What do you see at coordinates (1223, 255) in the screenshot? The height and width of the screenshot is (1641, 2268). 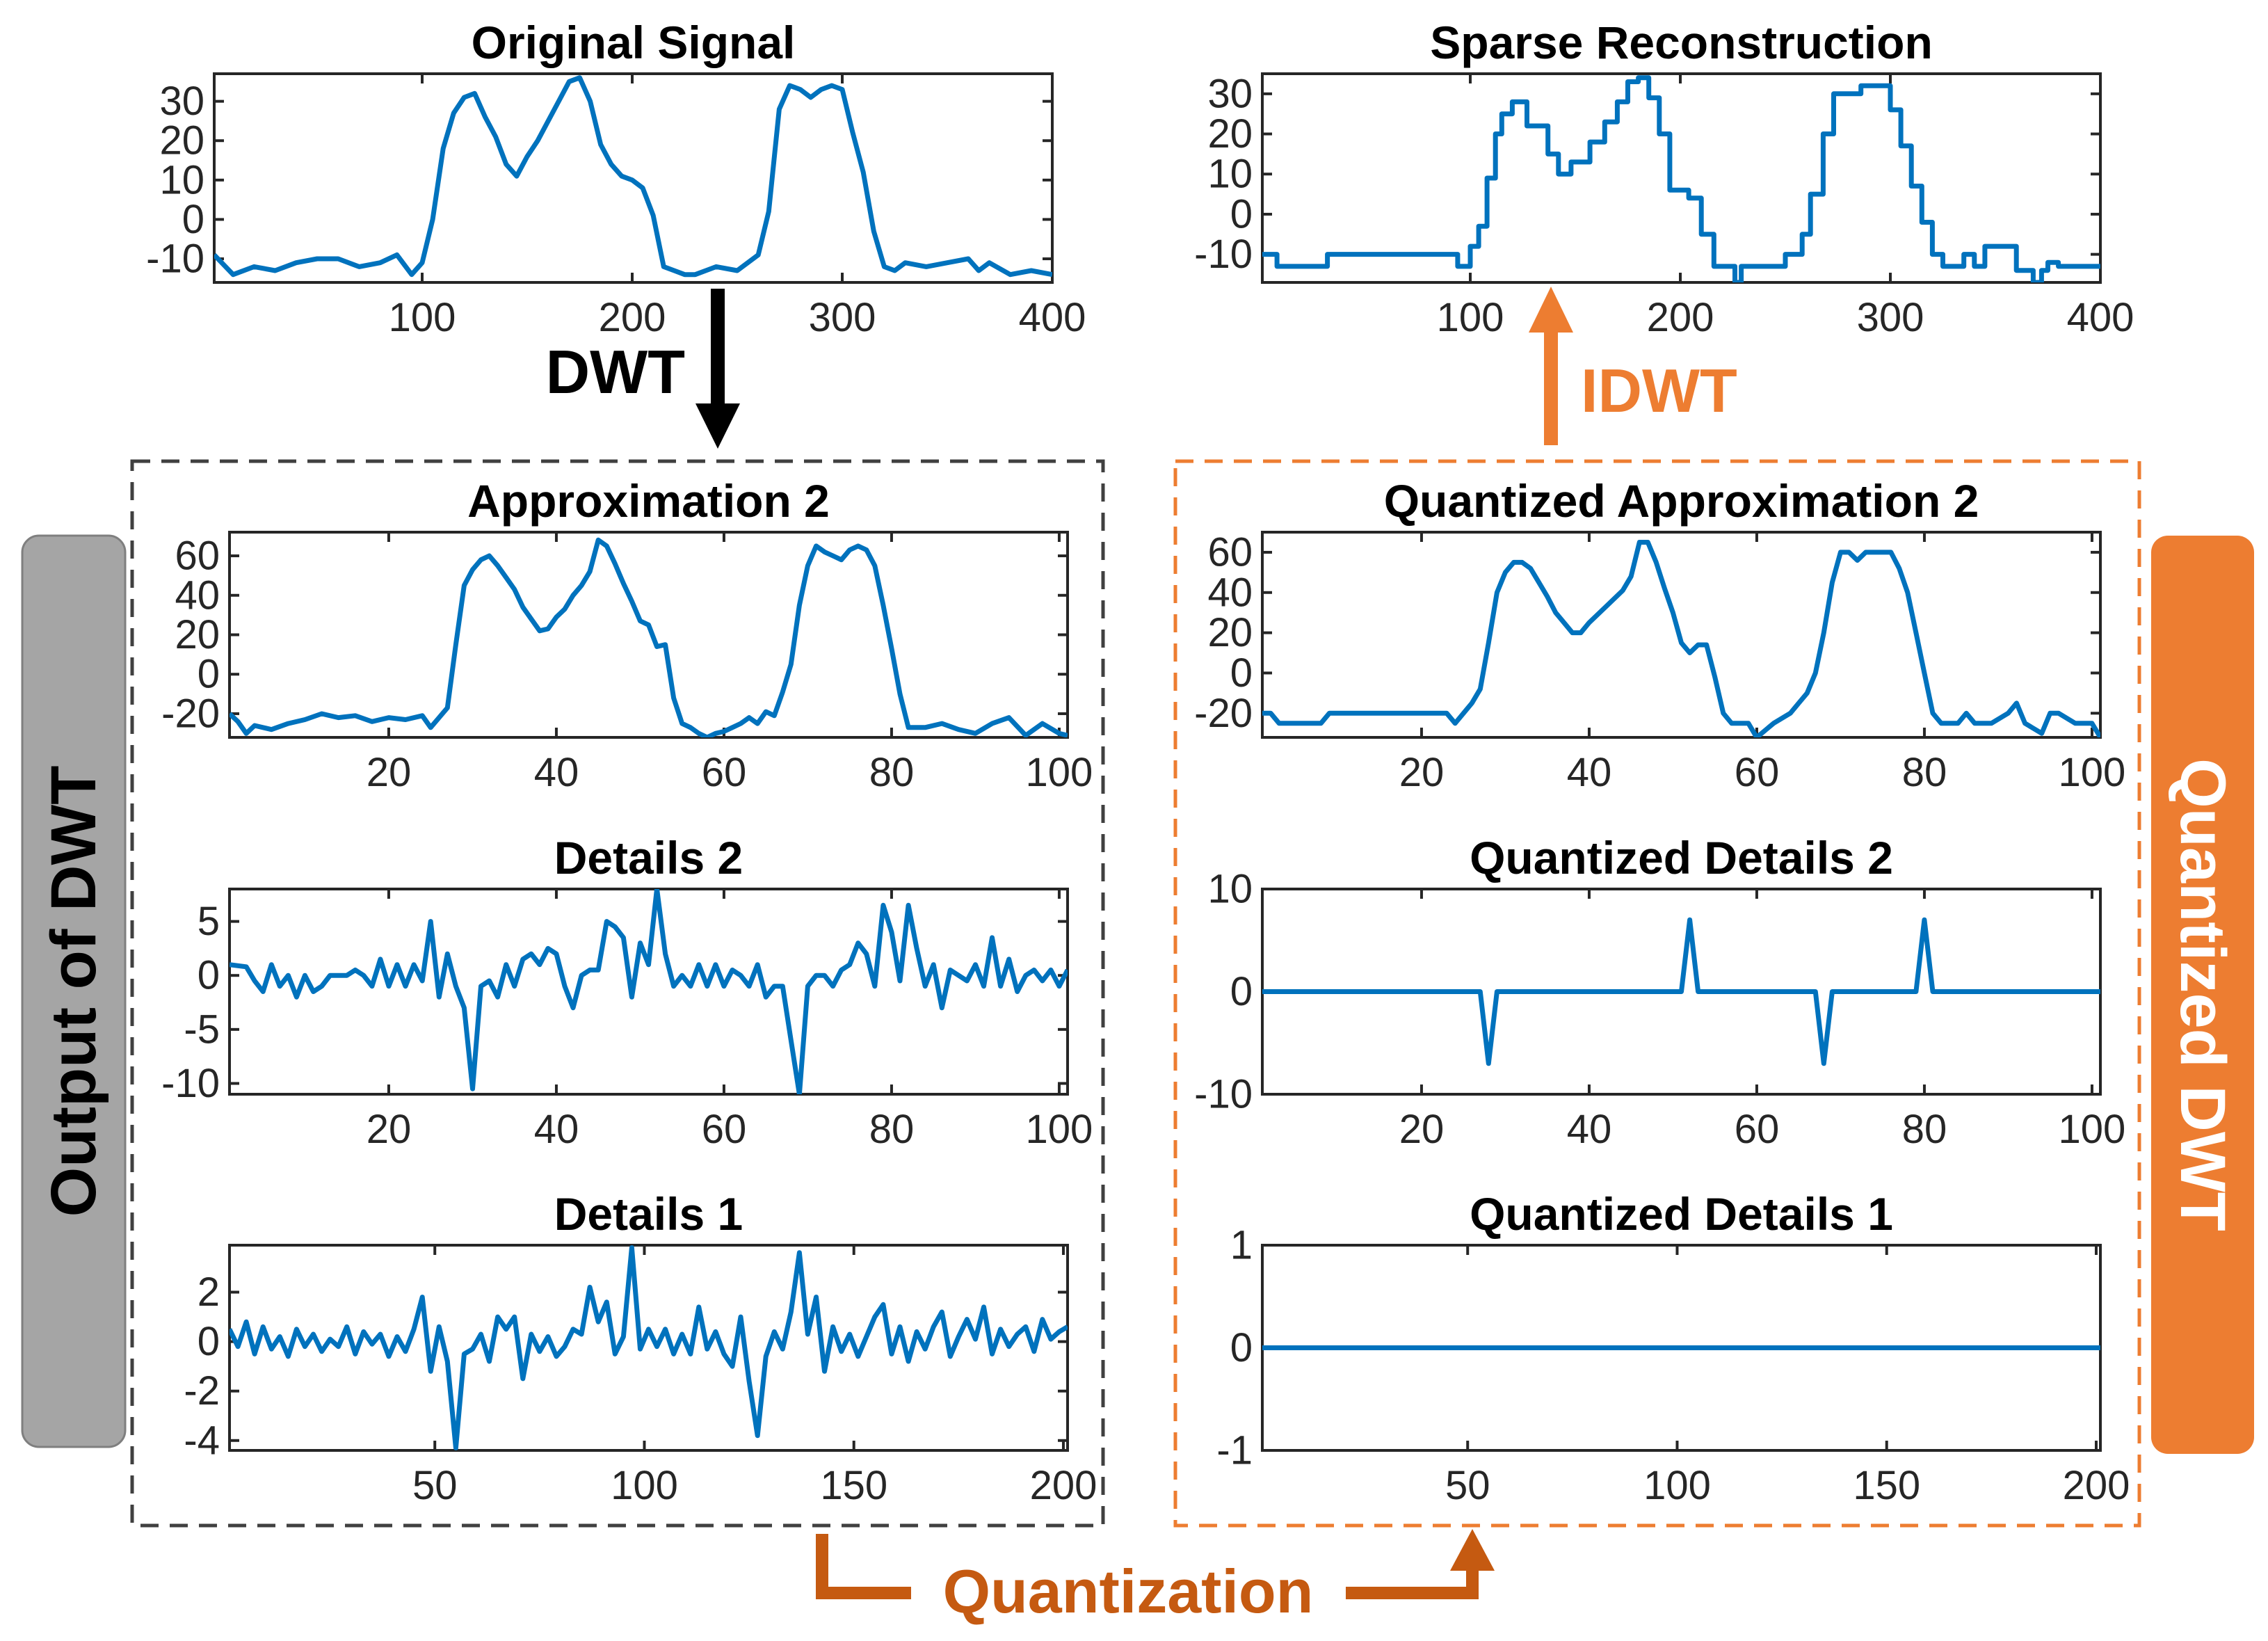 I see `sparse_reconstruction-ytick-label: -10` at bounding box center [1223, 255].